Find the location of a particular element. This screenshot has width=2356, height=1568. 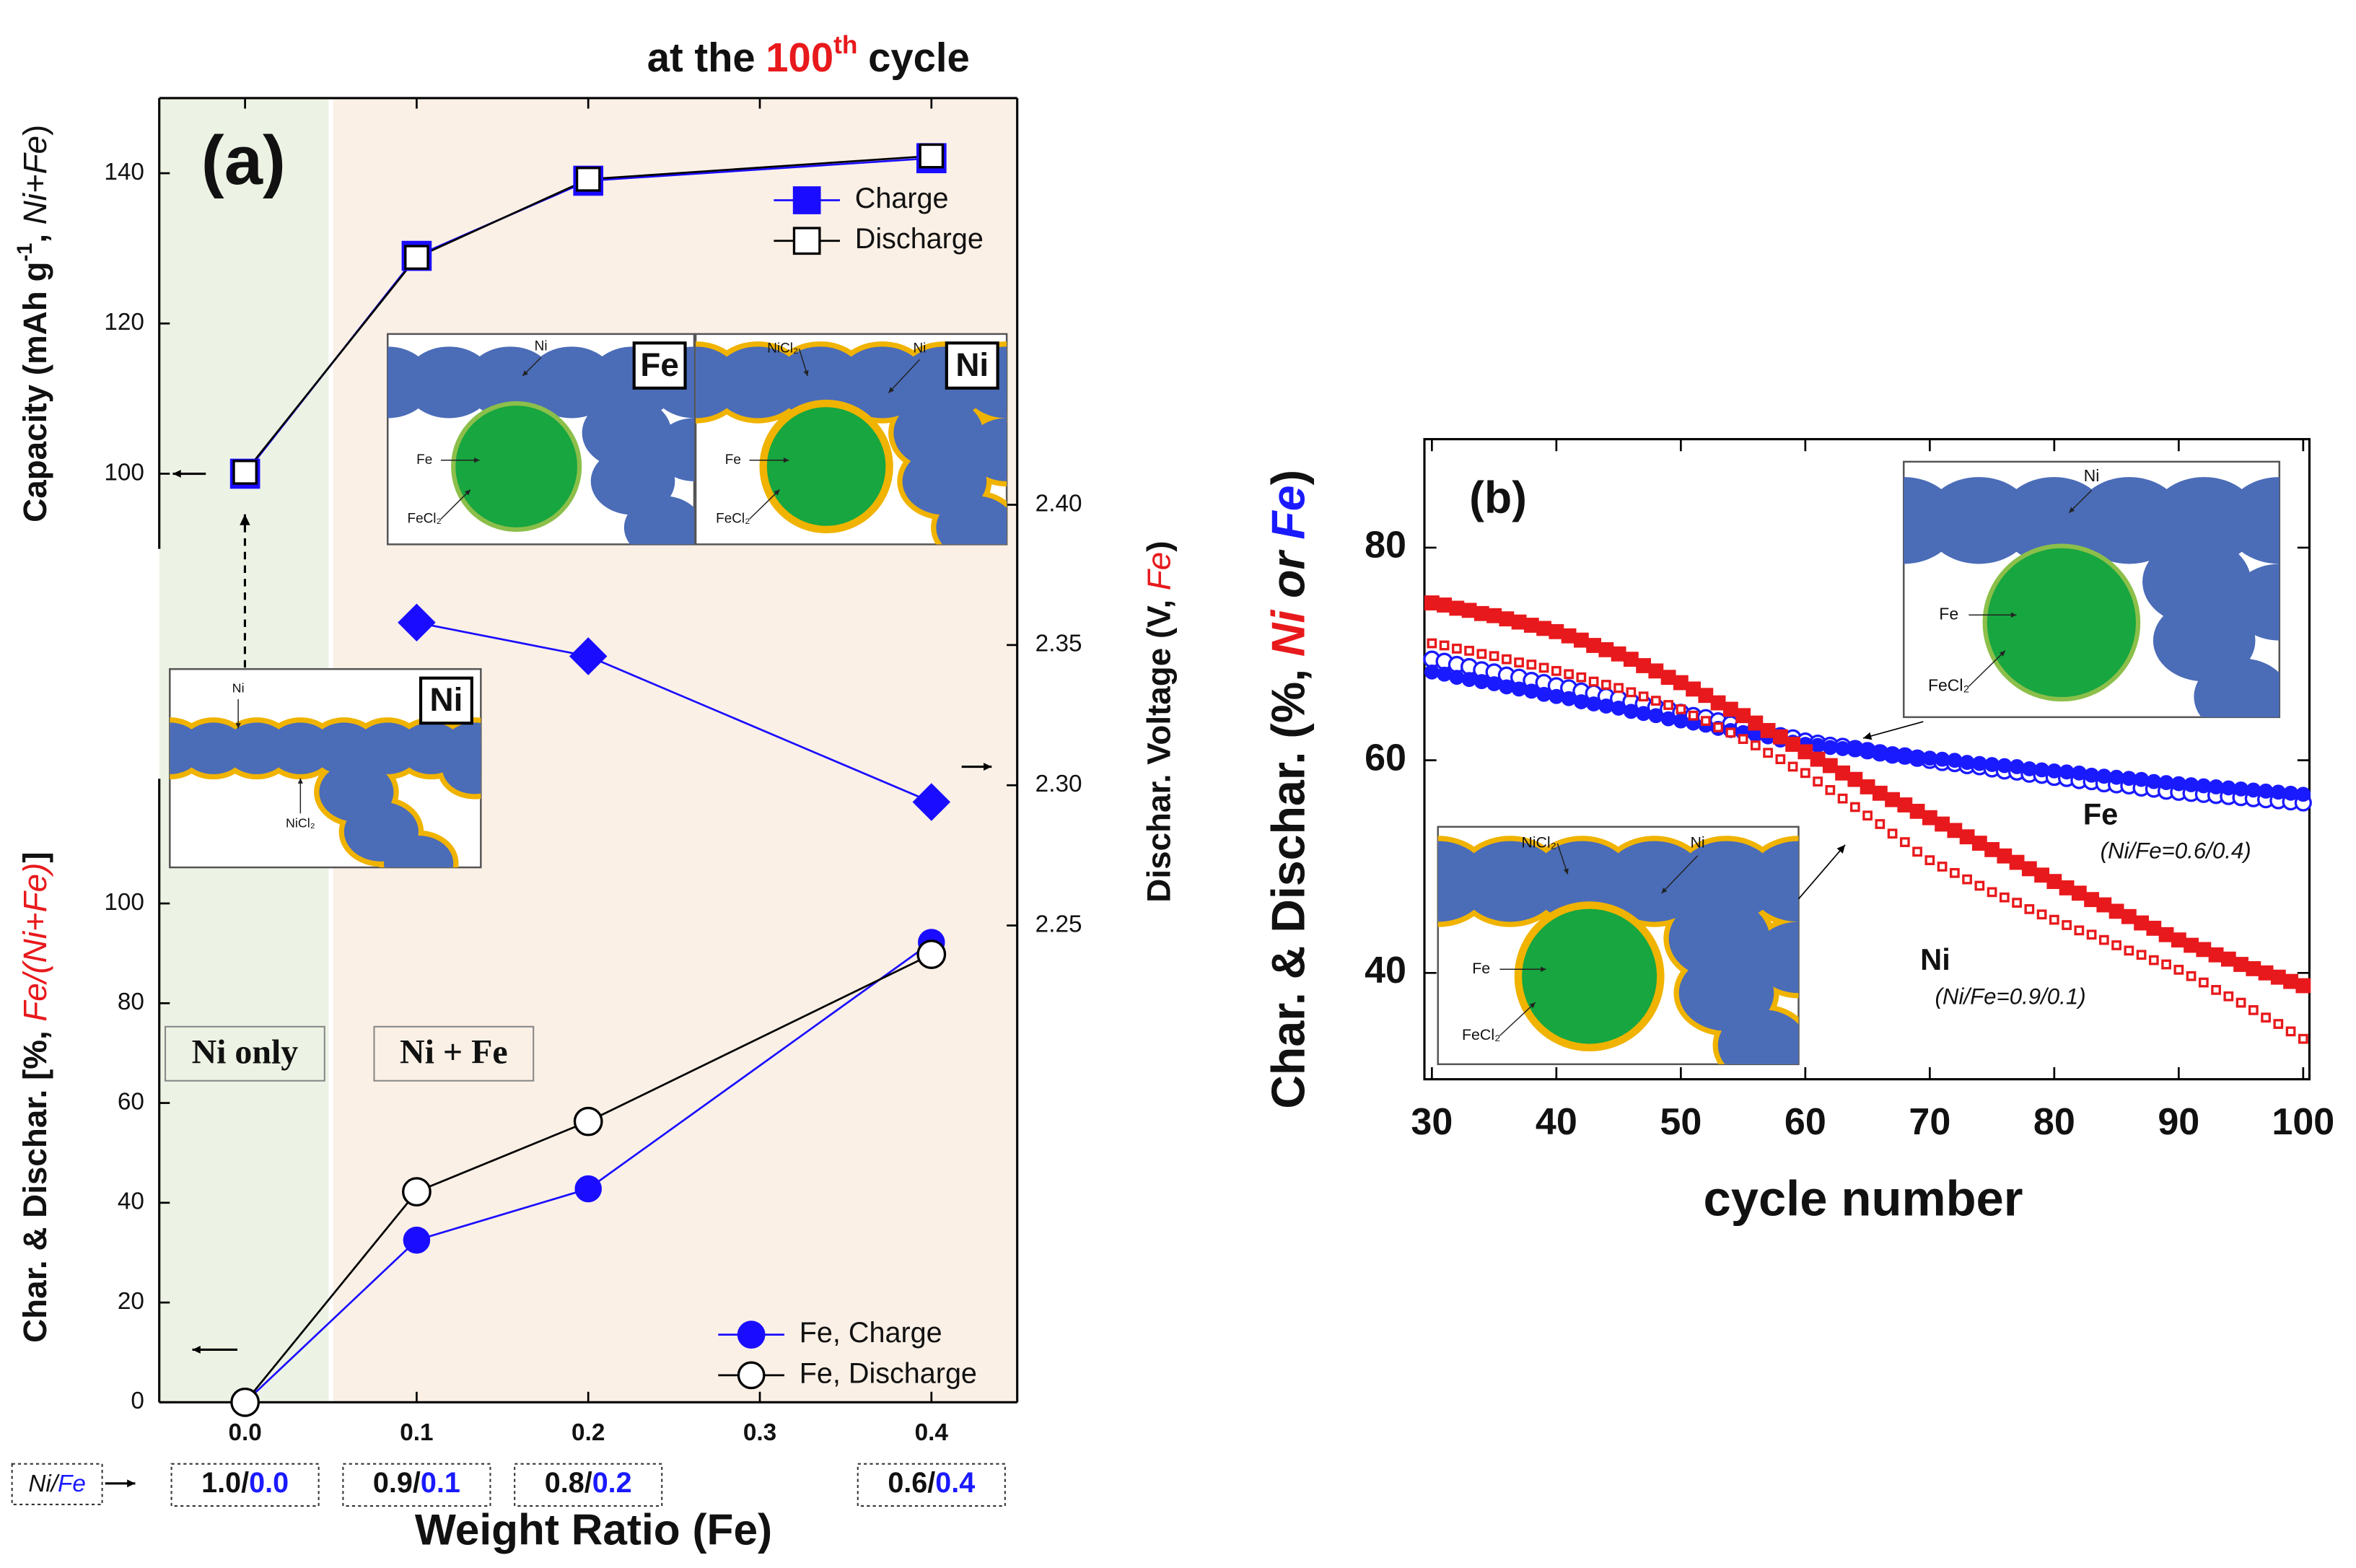

x-tick-label: 0.1 is located at coordinates (416, 1432).